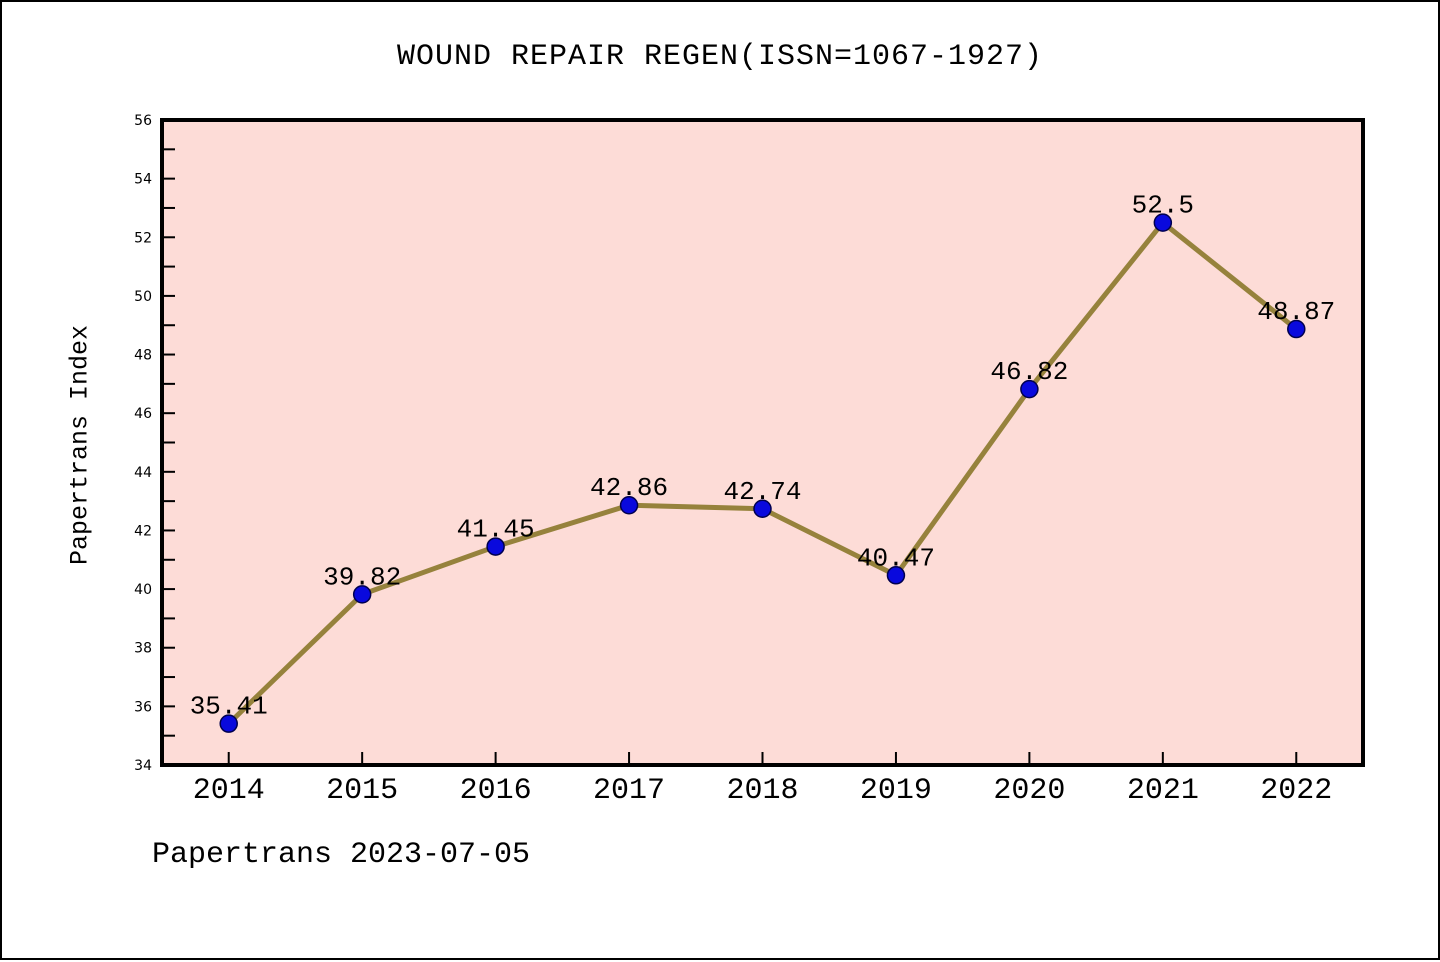 This screenshot has height=962, width=1440. I want to click on y-tick-label: 44, so click(143, 473).